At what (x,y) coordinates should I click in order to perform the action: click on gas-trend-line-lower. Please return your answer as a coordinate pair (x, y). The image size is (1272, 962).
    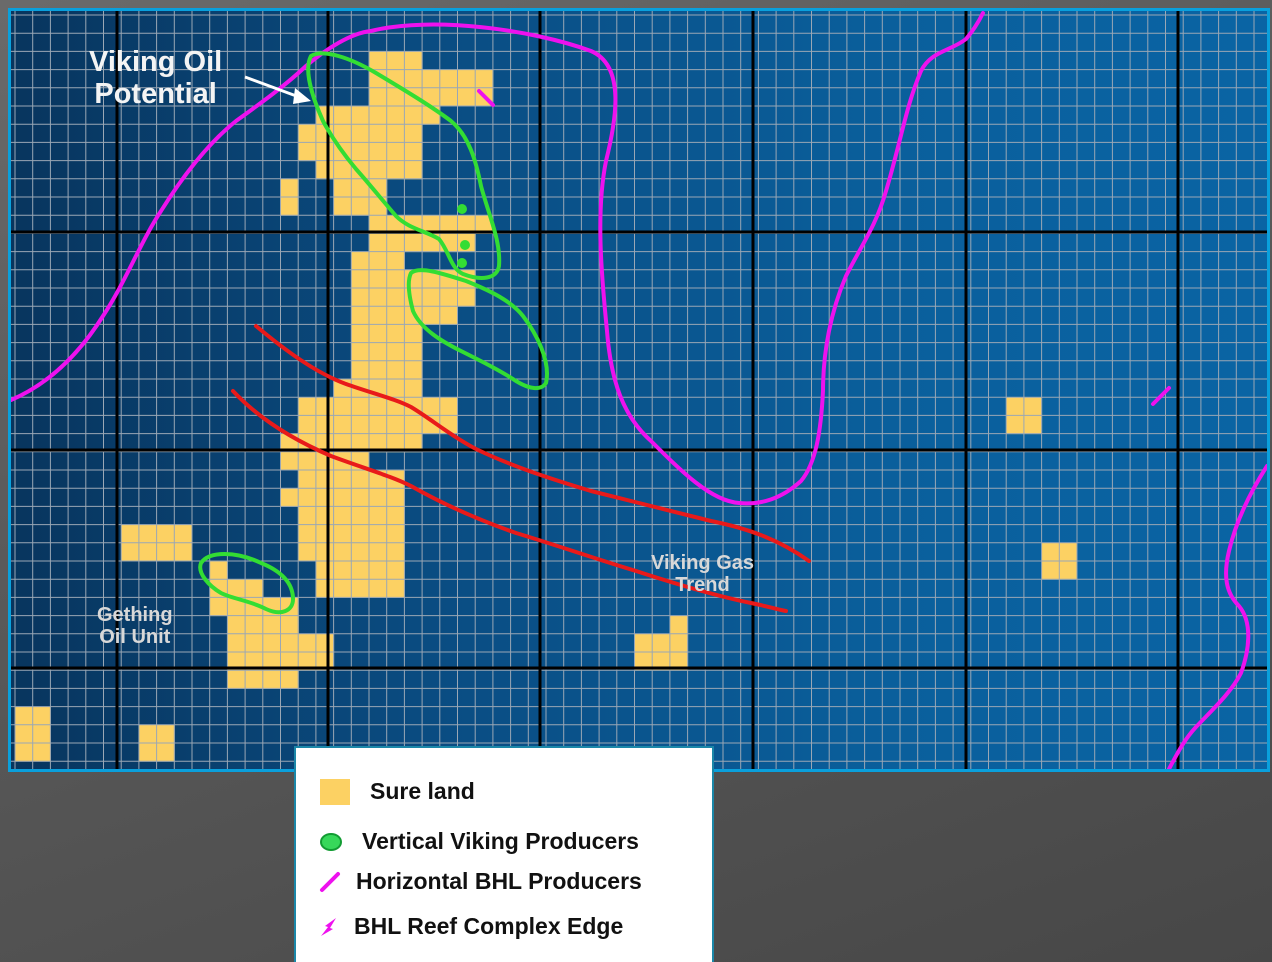
    Looking at the image, I should click on (509, 501).